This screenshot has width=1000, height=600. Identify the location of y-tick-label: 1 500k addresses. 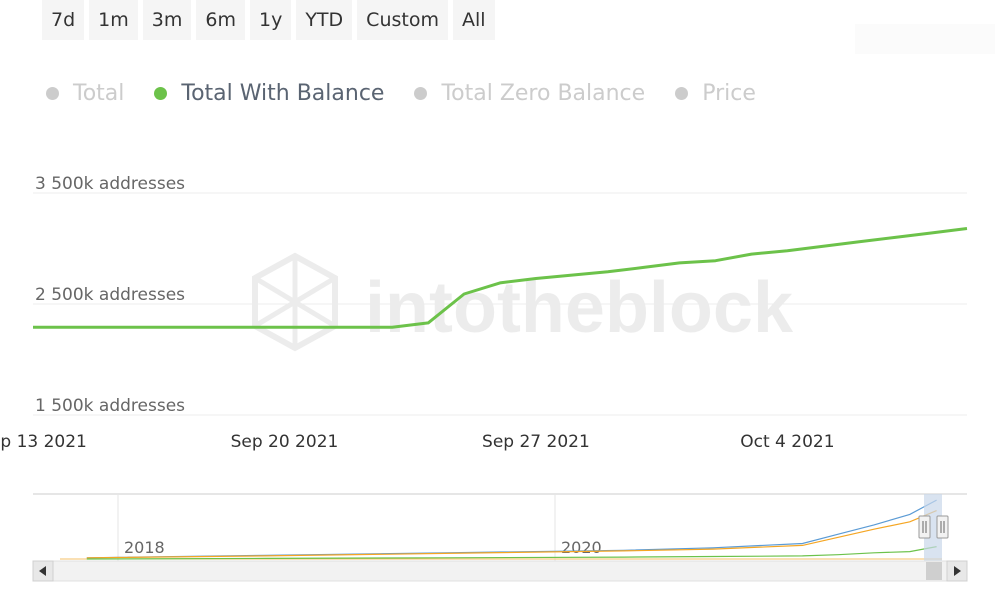
(110, 406).